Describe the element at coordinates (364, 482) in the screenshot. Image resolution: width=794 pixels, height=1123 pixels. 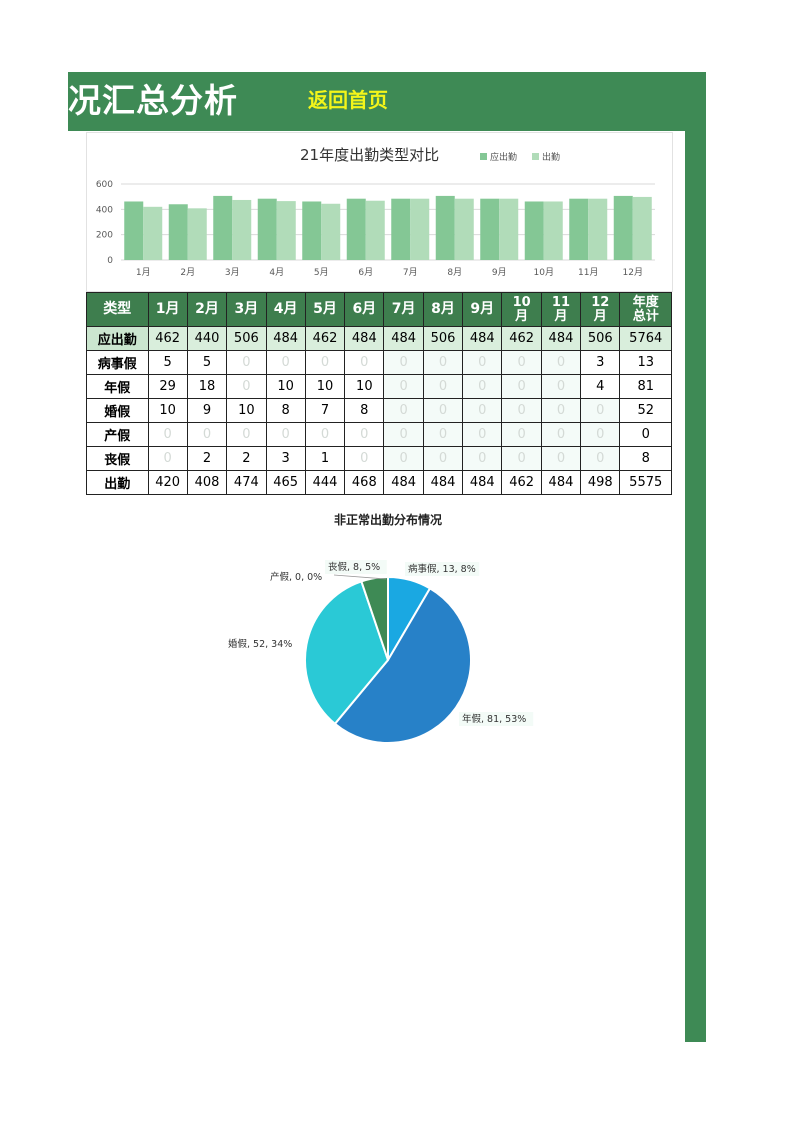
I see `table-cell: 468` at that location.